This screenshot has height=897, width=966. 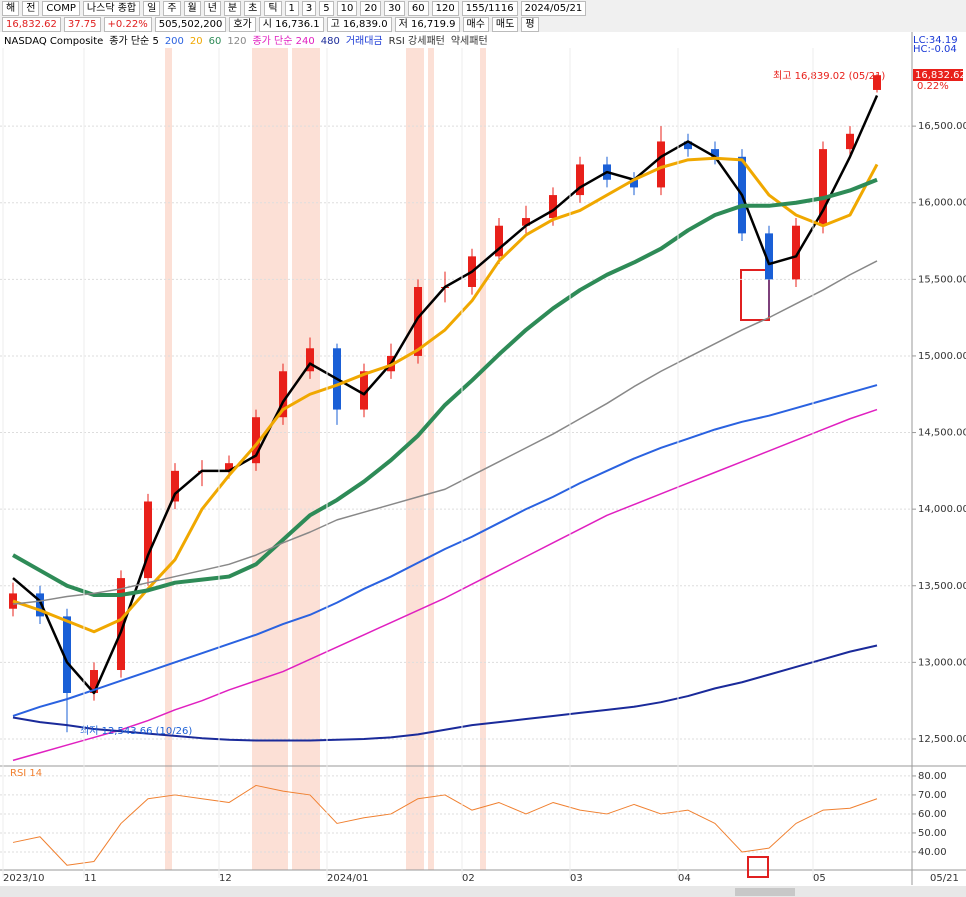 I want to click on y-tick-label: 40.00, so click(x=932, y=852).